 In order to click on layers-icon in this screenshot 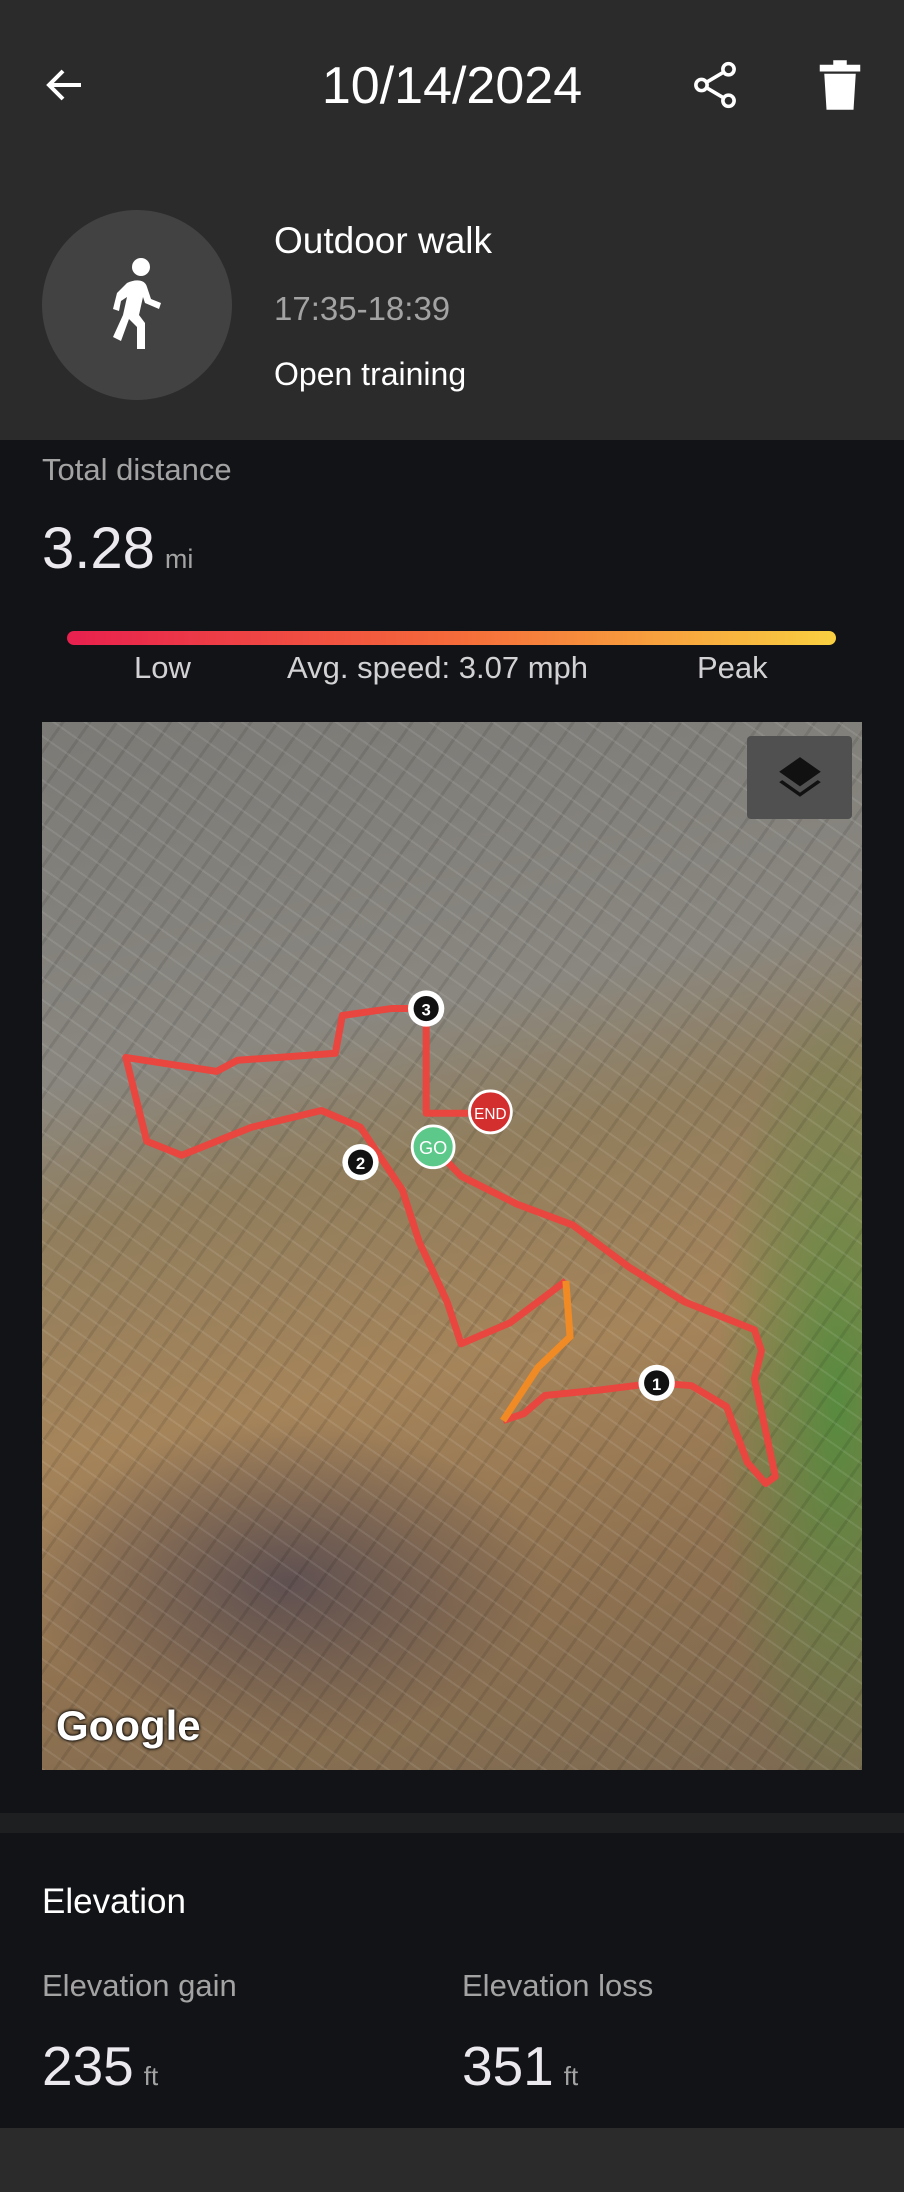, I will do `click(799, 776)`.